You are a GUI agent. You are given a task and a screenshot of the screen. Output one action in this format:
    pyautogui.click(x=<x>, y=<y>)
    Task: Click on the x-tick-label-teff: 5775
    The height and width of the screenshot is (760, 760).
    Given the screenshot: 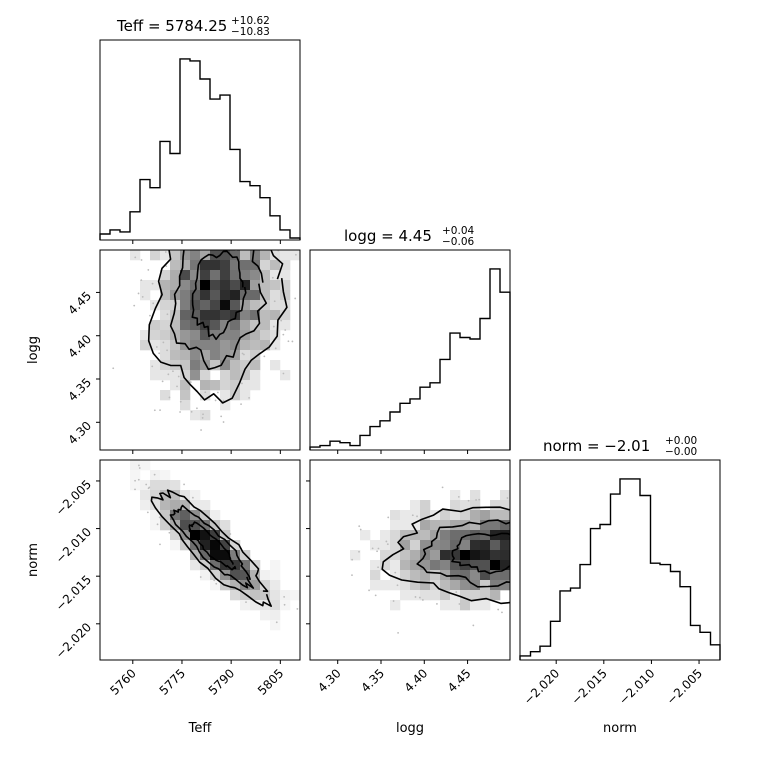 What is the action you would take?
    pyautogui.click(x=172, y=681)
    